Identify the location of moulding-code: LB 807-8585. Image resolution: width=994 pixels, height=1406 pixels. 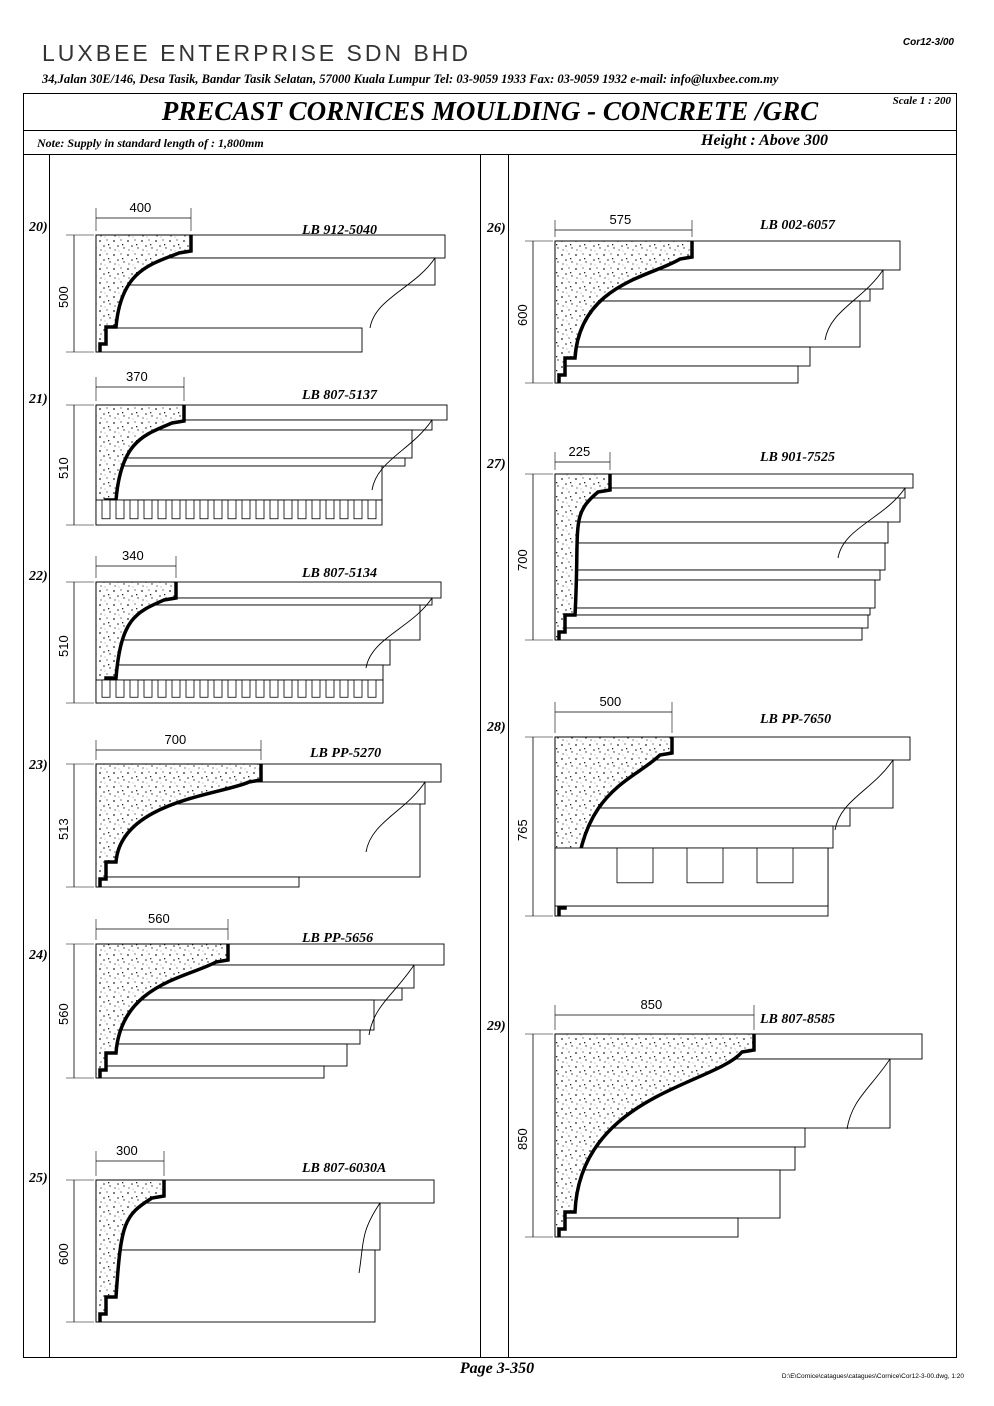
(798, 1019).